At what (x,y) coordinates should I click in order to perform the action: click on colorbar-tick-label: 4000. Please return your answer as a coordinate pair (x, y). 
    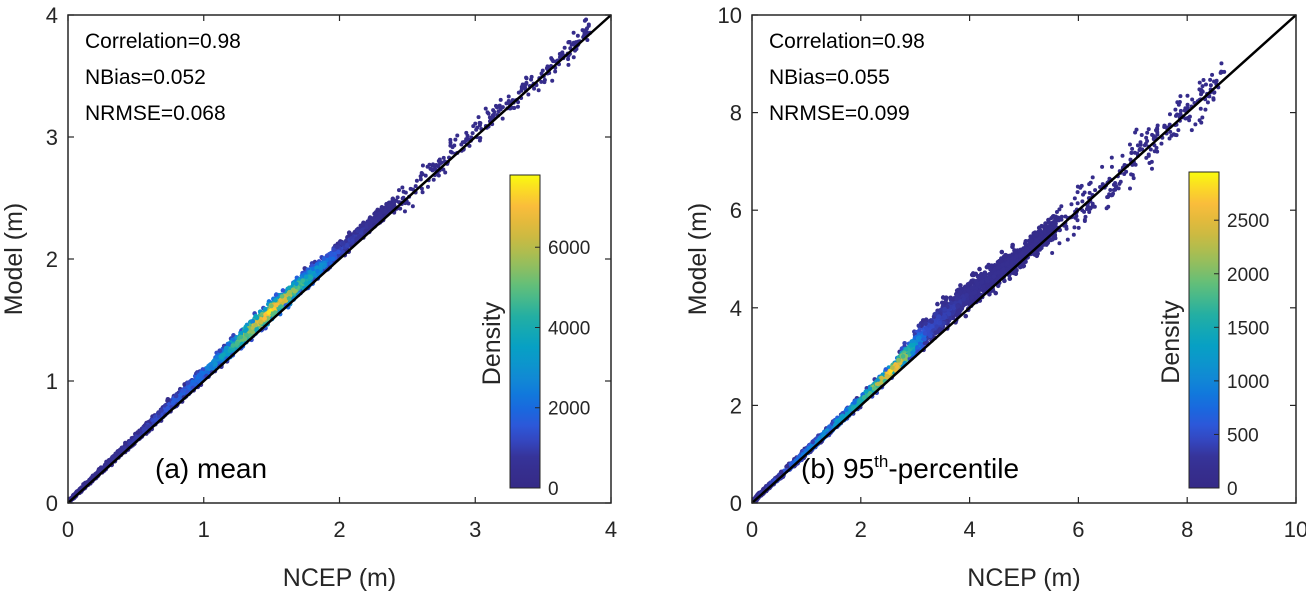
    Looking at the image, I should click on (569, 328).